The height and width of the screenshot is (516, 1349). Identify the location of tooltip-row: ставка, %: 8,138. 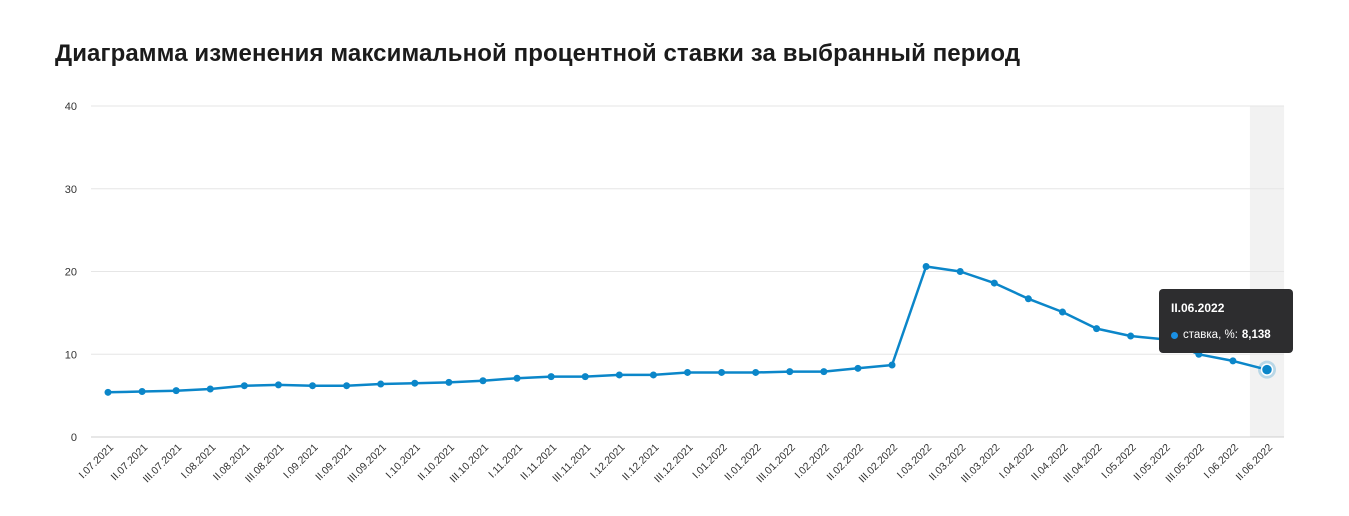
(1226, 335).